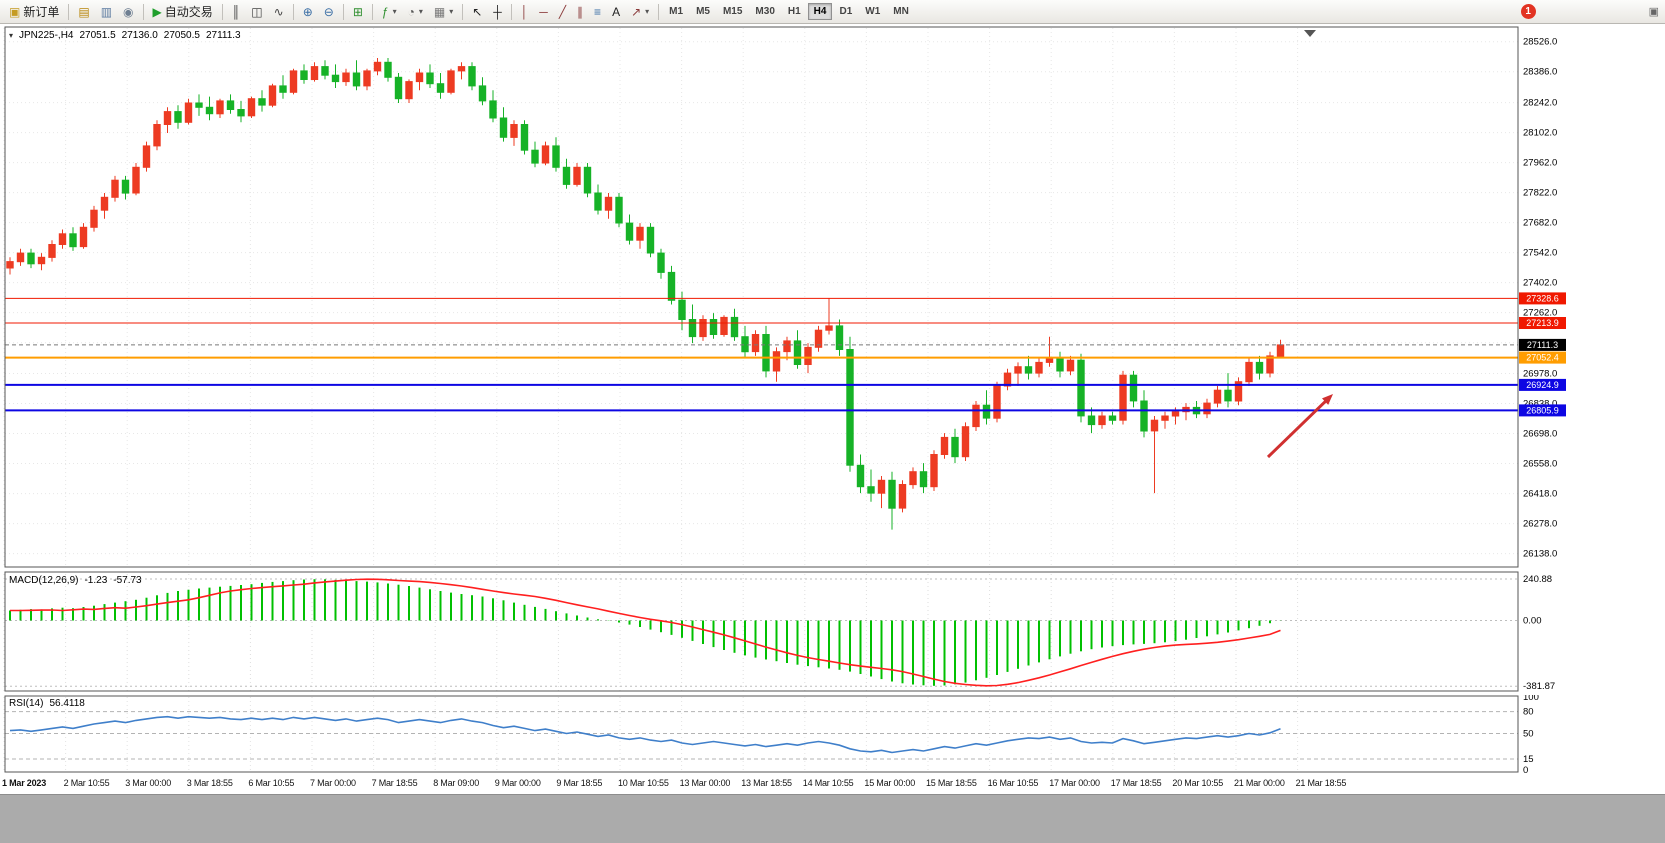  I want to click on profiles-button: ▥, so click(106, 11).